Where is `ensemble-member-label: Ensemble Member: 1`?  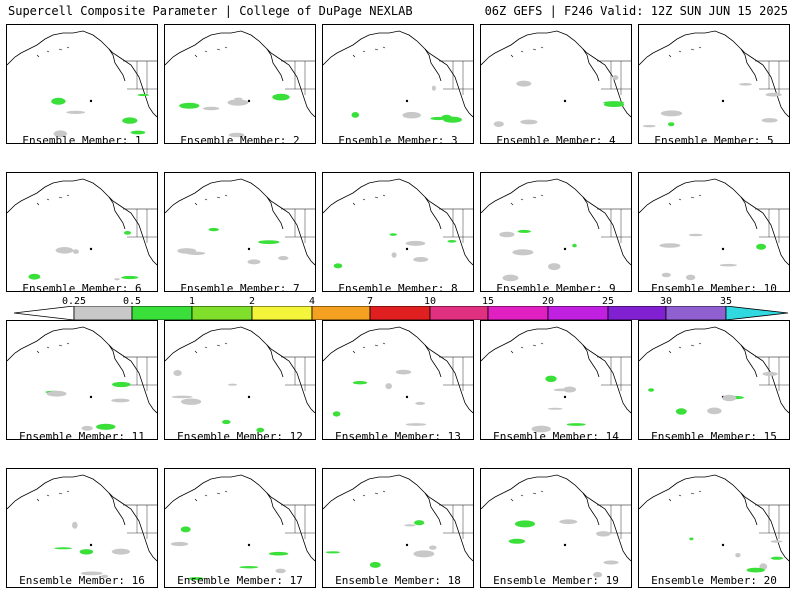 ensemble-member-label: Ensemble Member: 1 is located at coordinates (82, 140).